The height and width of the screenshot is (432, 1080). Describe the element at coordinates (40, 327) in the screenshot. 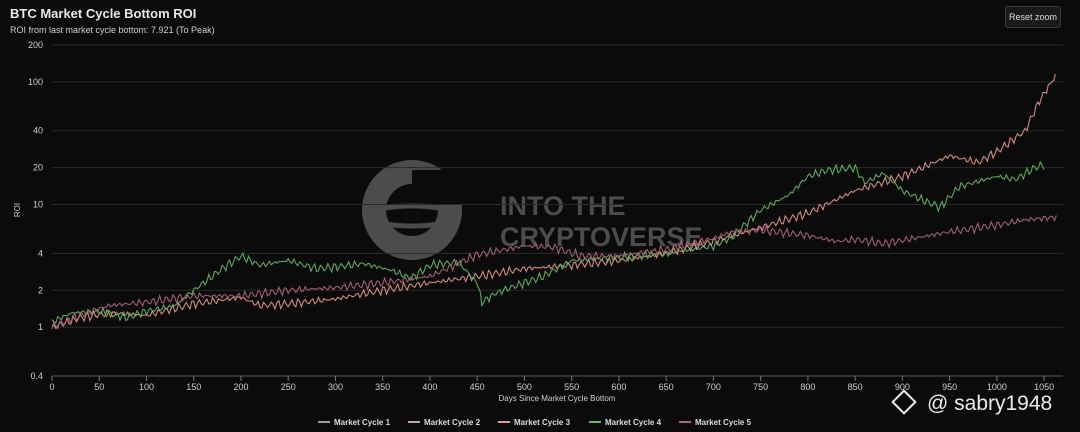

I see `y-tick-label: 1` at that location.